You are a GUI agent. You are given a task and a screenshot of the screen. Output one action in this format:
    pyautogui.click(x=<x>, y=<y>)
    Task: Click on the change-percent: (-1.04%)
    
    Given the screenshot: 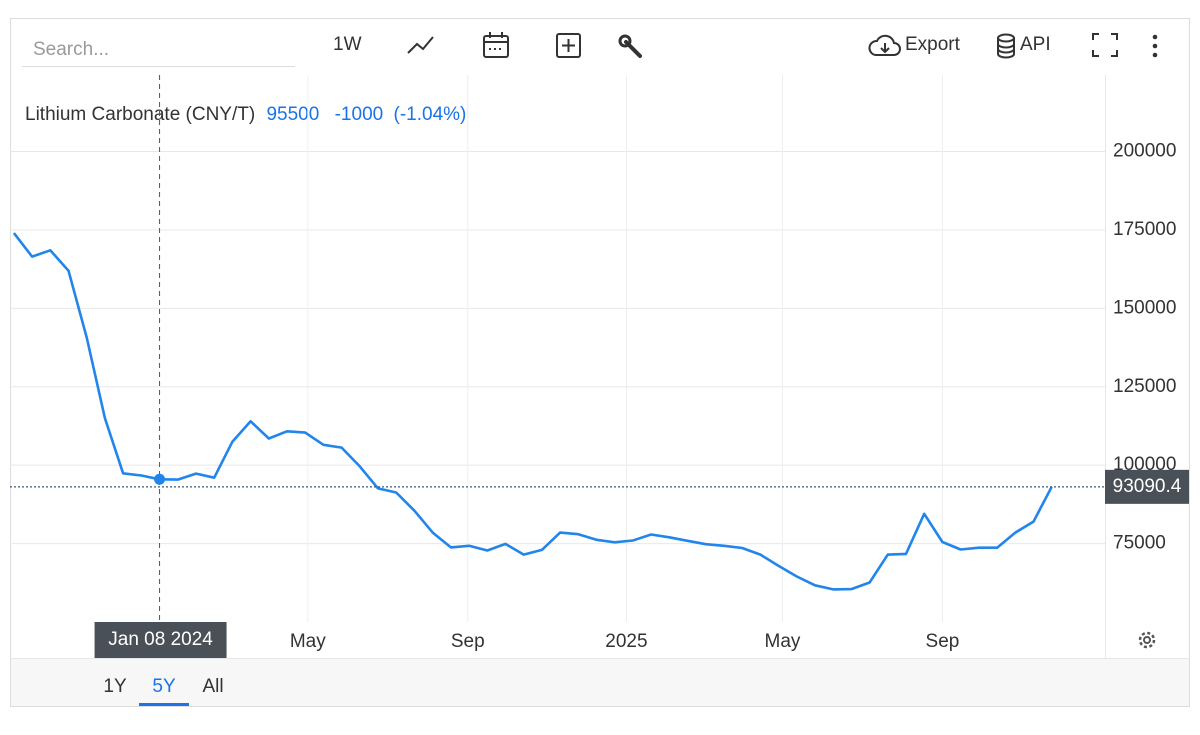 What is the action you would take?
    pyautogui.click(x=430, y=114)
    